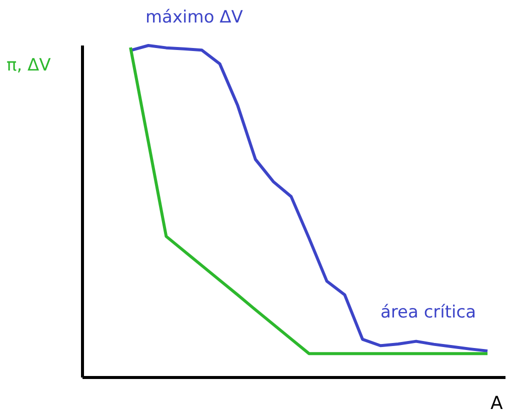  Describe the element at coordinates (195, 18) in the screenshot. I see `text: máximo ΔV` at that location.